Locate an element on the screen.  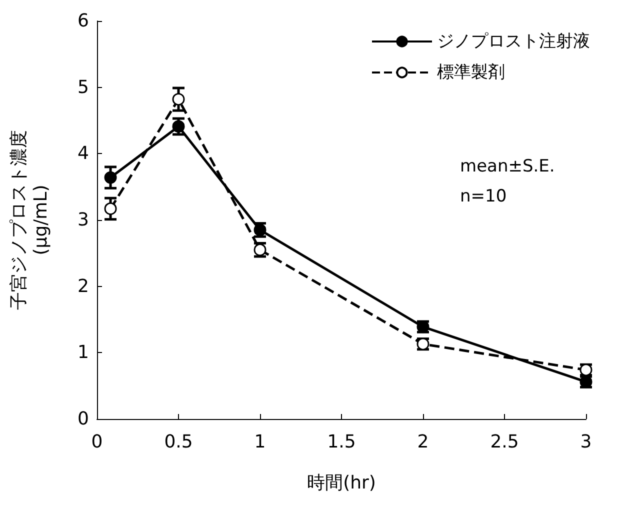
annotation: n=10 is located at coordinates (483, 196).